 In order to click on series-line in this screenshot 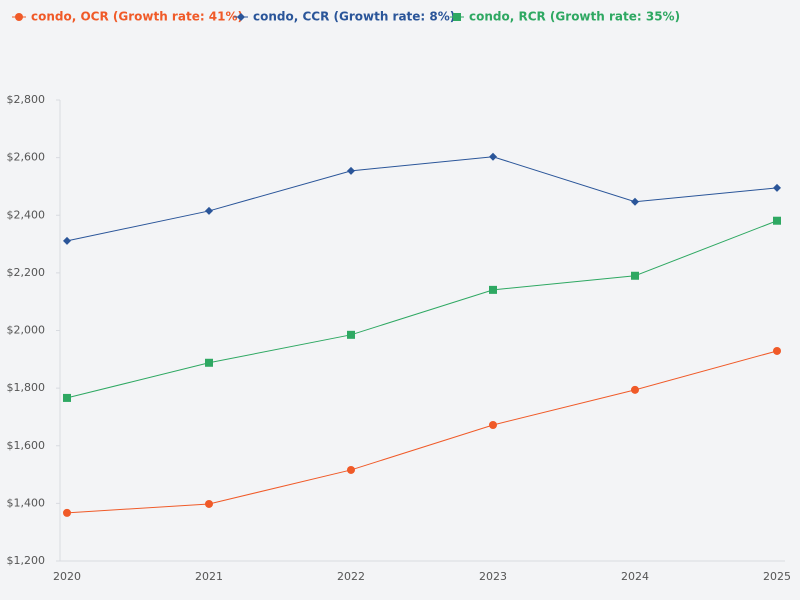, I will do `click(422, 199)`.